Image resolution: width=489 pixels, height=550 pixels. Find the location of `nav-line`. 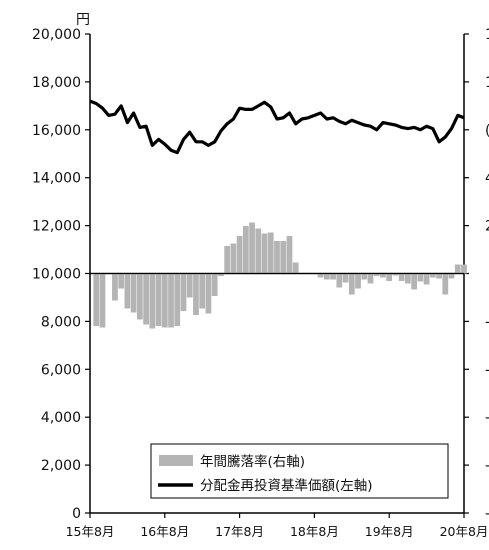

nav-line is located at coordinates (277, 127).